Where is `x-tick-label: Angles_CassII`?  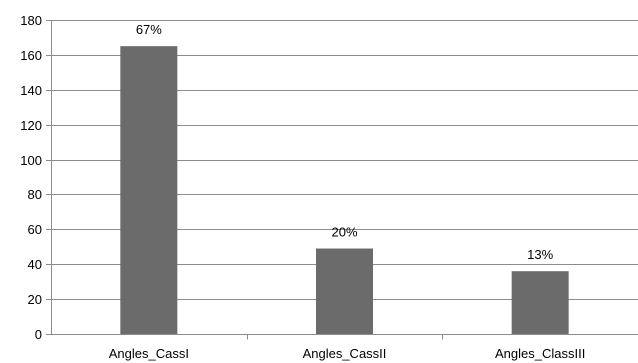 x-tick-label: Angles_CassII is located at coordinates (345, 353).